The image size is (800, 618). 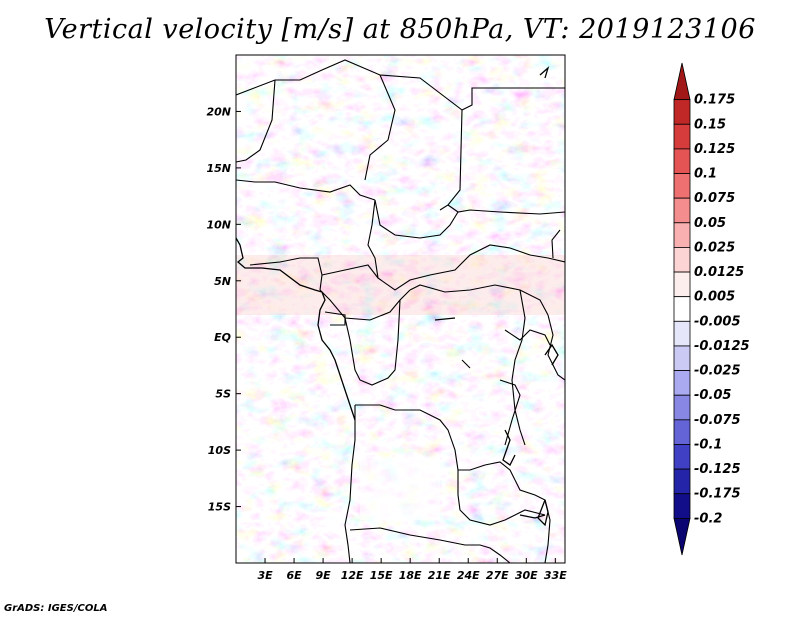 I want to click on colorbar-label: -0.2, so click(x=708, y=518).